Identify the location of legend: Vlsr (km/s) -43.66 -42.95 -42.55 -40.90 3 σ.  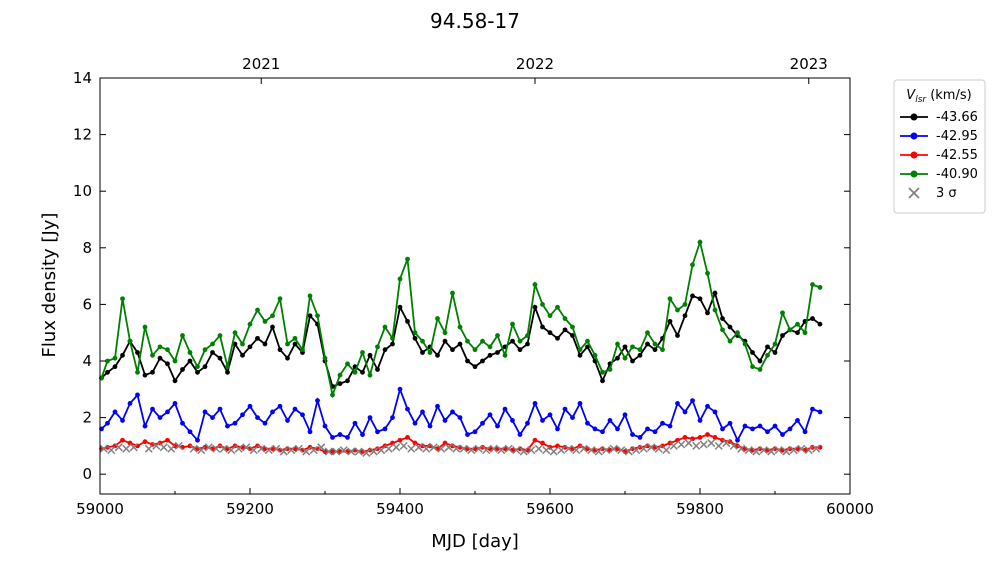
(939, 146).